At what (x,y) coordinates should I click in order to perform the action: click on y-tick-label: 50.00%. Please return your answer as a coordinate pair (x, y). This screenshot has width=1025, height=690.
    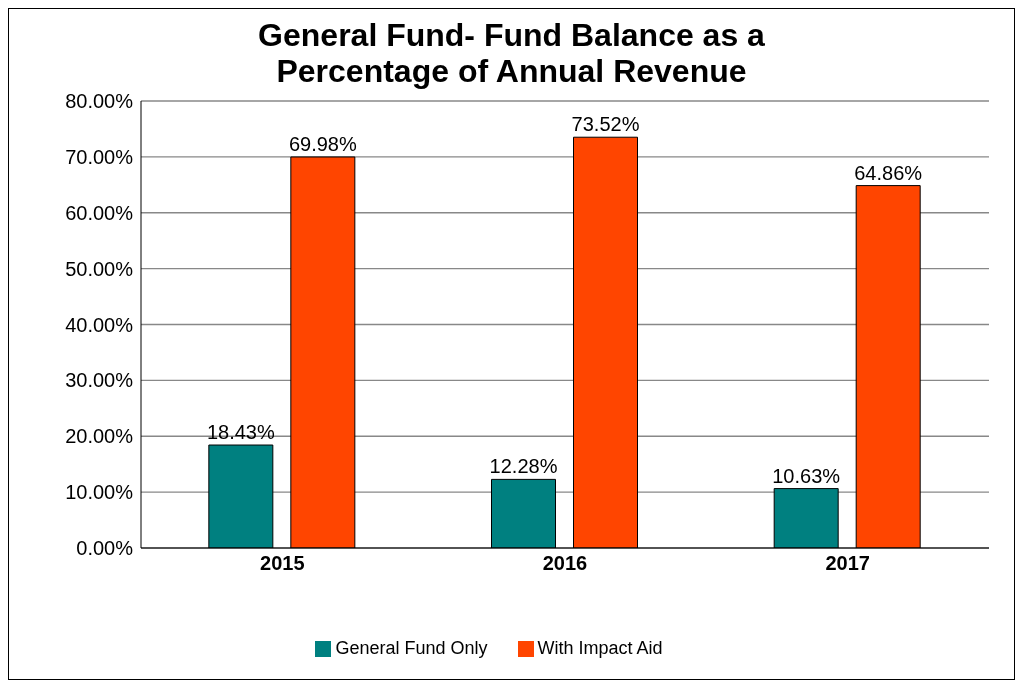
    Looking at the image, I should click on (99, 268).